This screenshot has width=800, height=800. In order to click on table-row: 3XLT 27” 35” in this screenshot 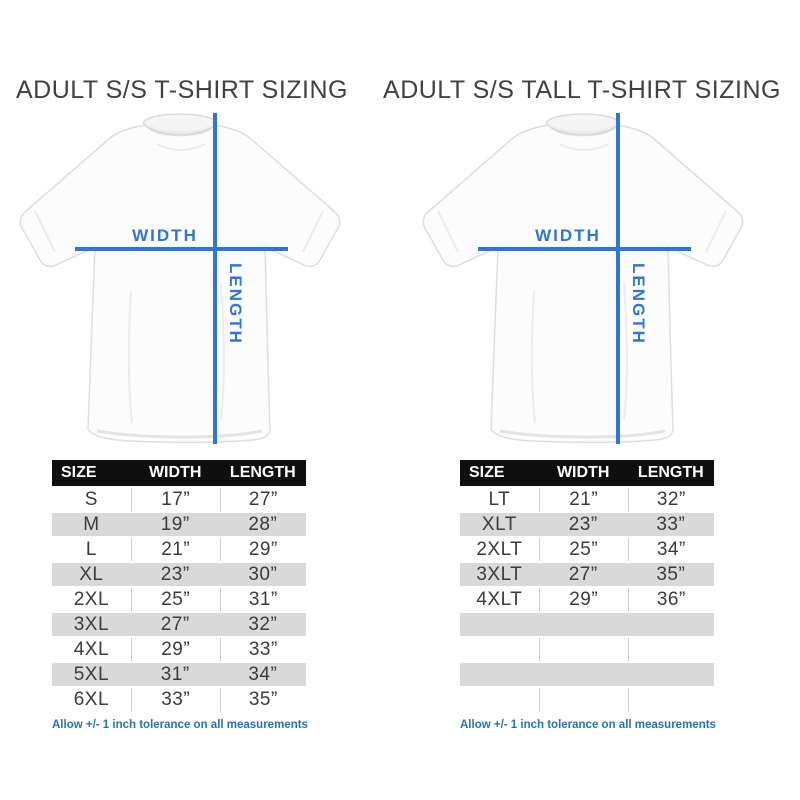, I will do `click(587, 574)`.